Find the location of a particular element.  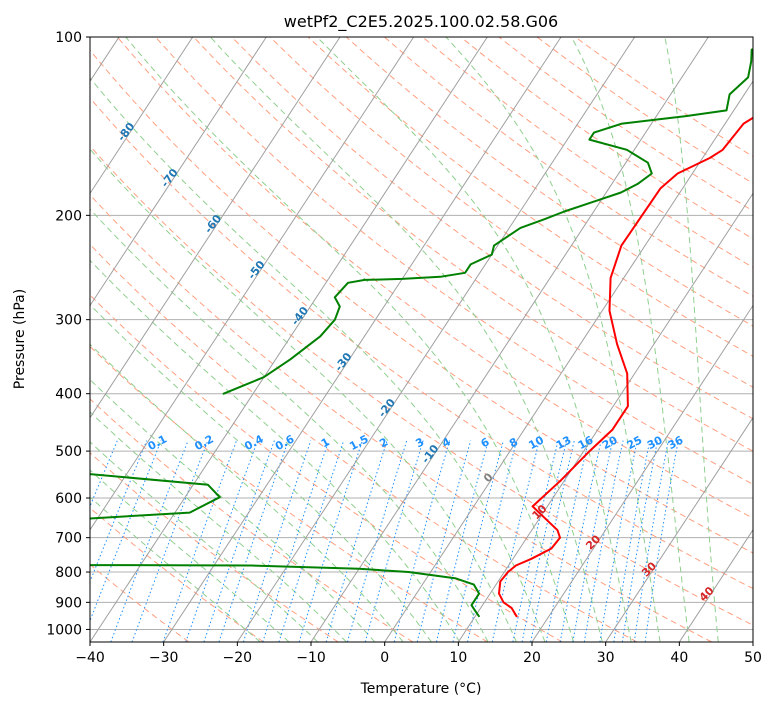

x-tick-label: 0 is located at coordinates (384, 658).